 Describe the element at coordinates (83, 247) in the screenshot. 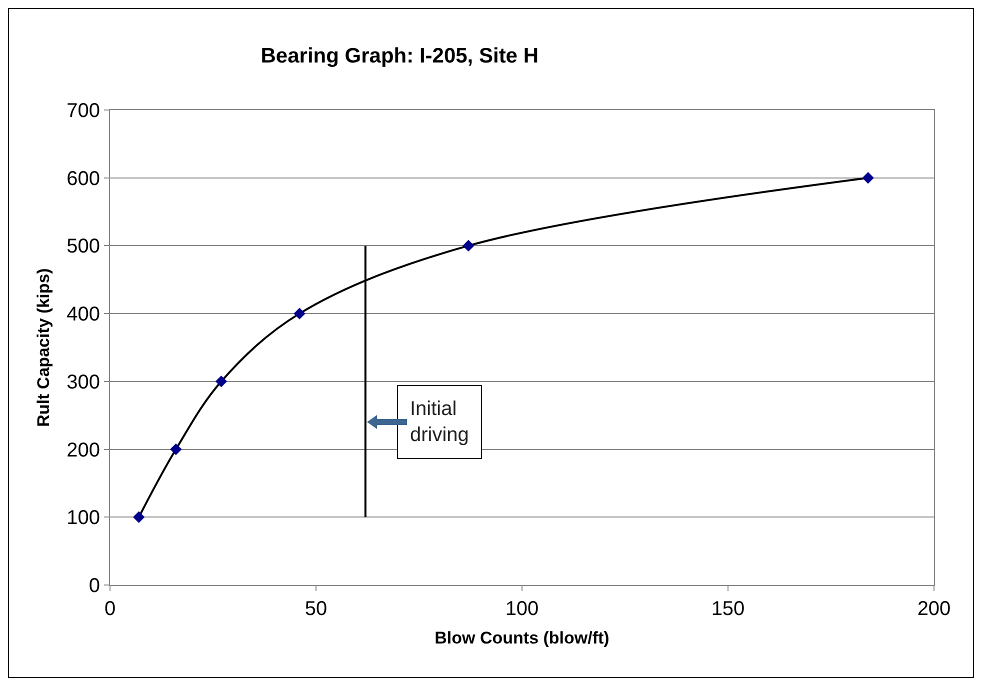

I see `y-tick-label: 500` at that location.